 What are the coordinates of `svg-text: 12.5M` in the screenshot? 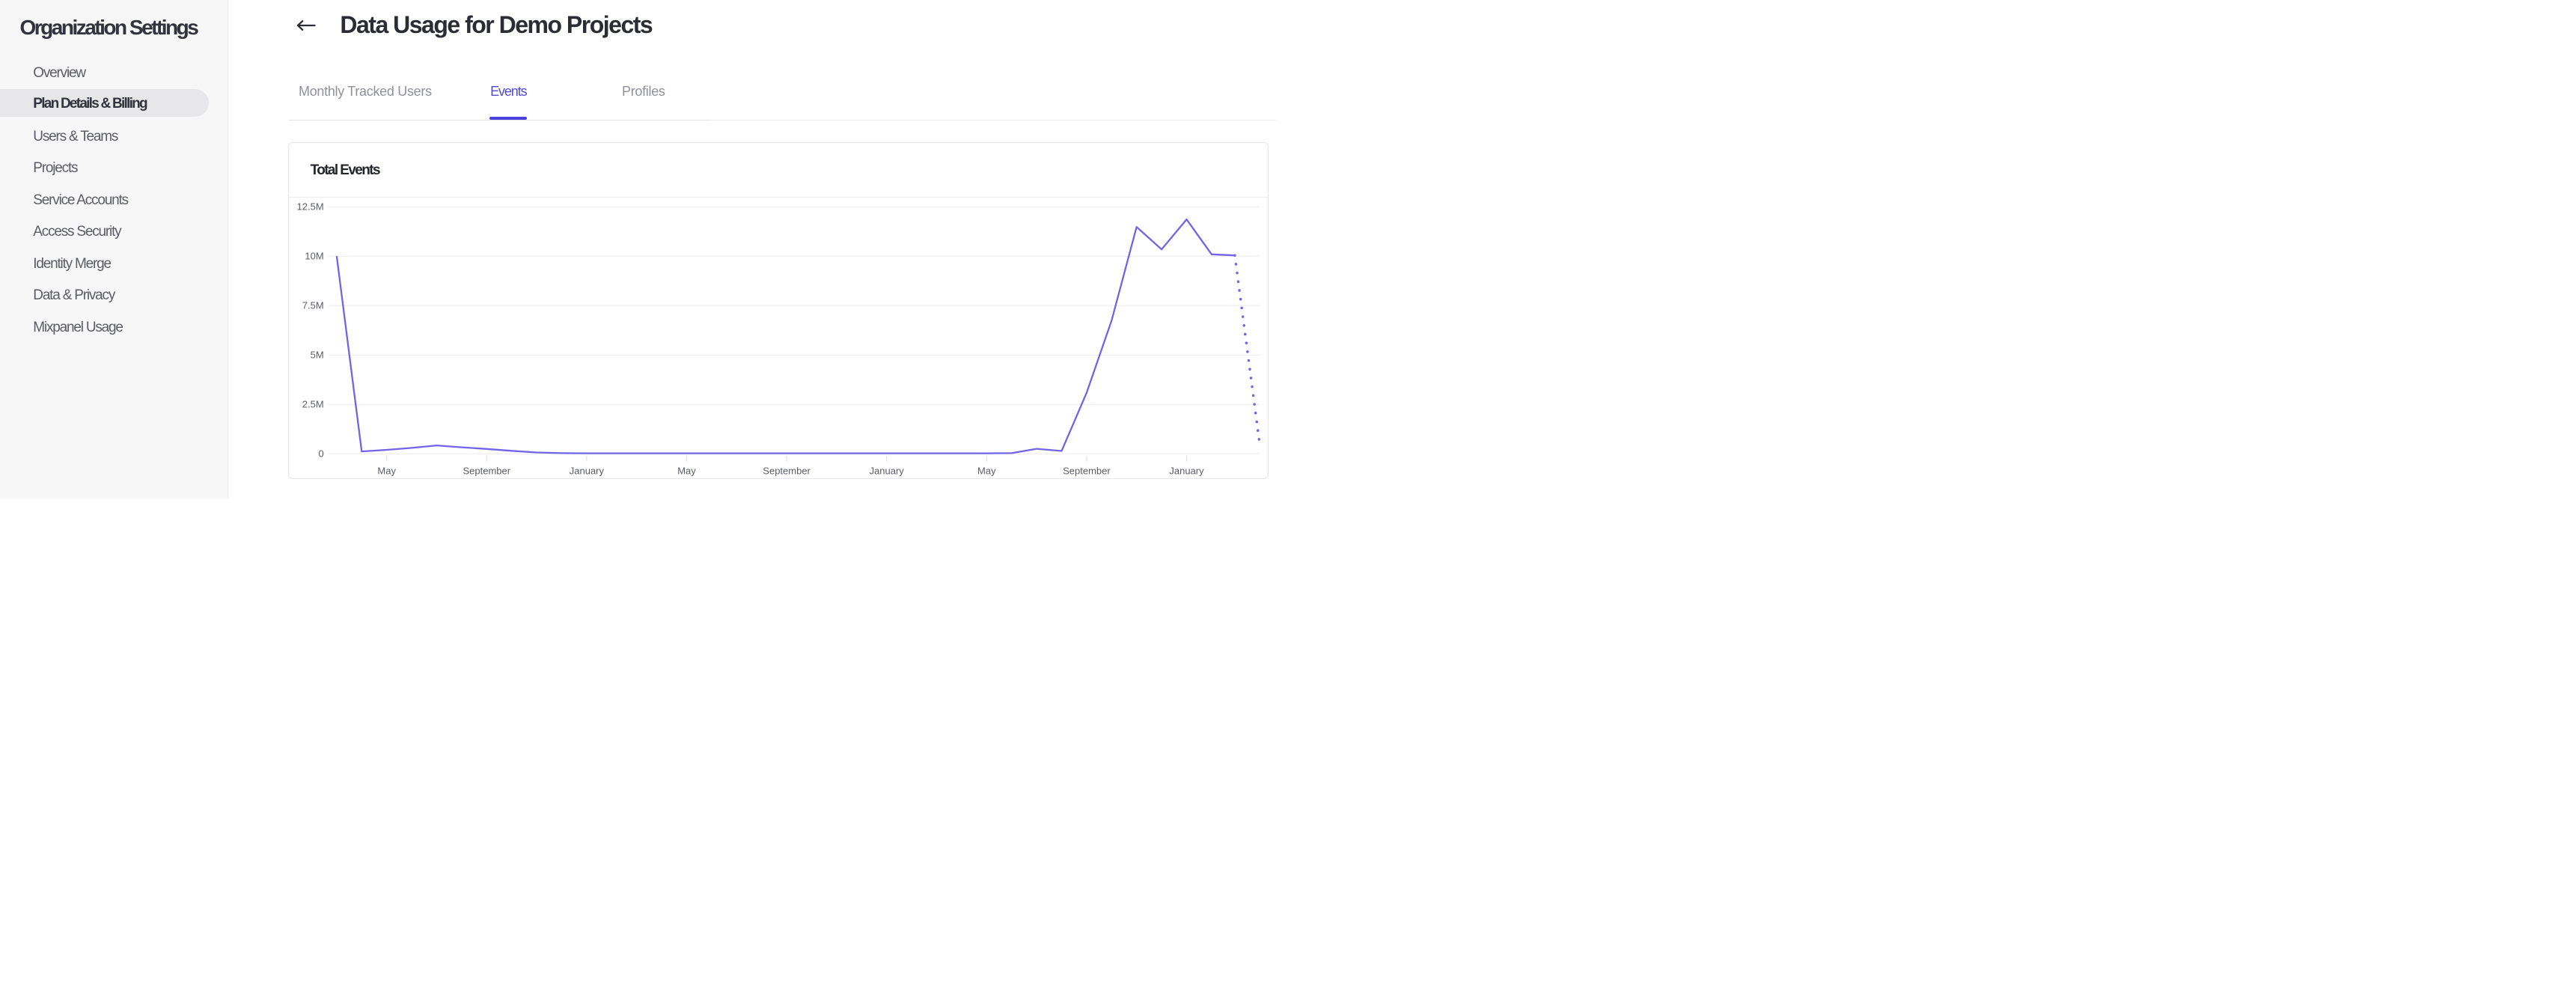 It's located at (310, 206).